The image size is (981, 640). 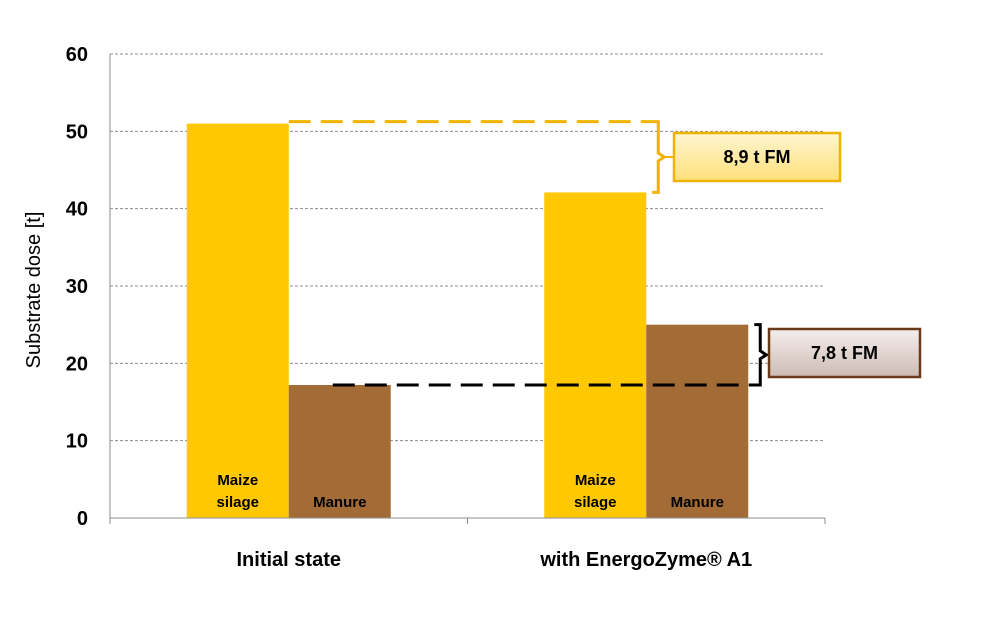 I want to click on callout-label: 8,9 t FM, so click(x=756, y=157).